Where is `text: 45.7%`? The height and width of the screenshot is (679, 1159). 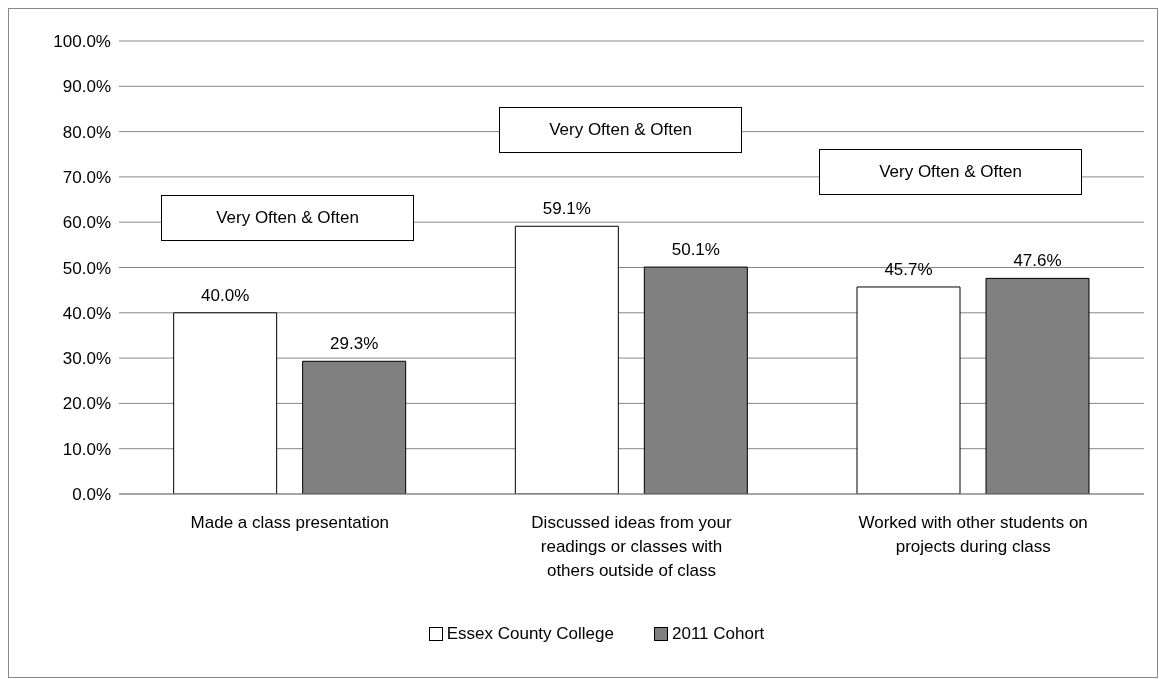
text: 45.7% is located at coordinates (908, 269).